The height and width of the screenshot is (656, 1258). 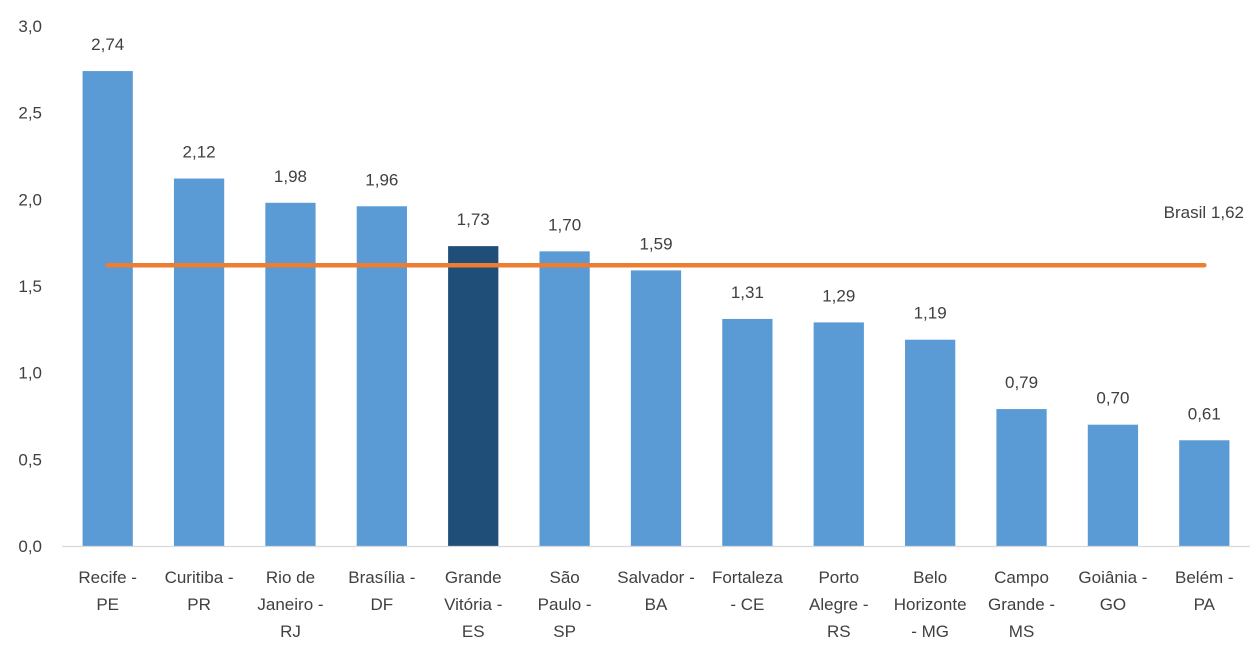 I want to click on category-label: Salvador -, so click(x=655, y=577).